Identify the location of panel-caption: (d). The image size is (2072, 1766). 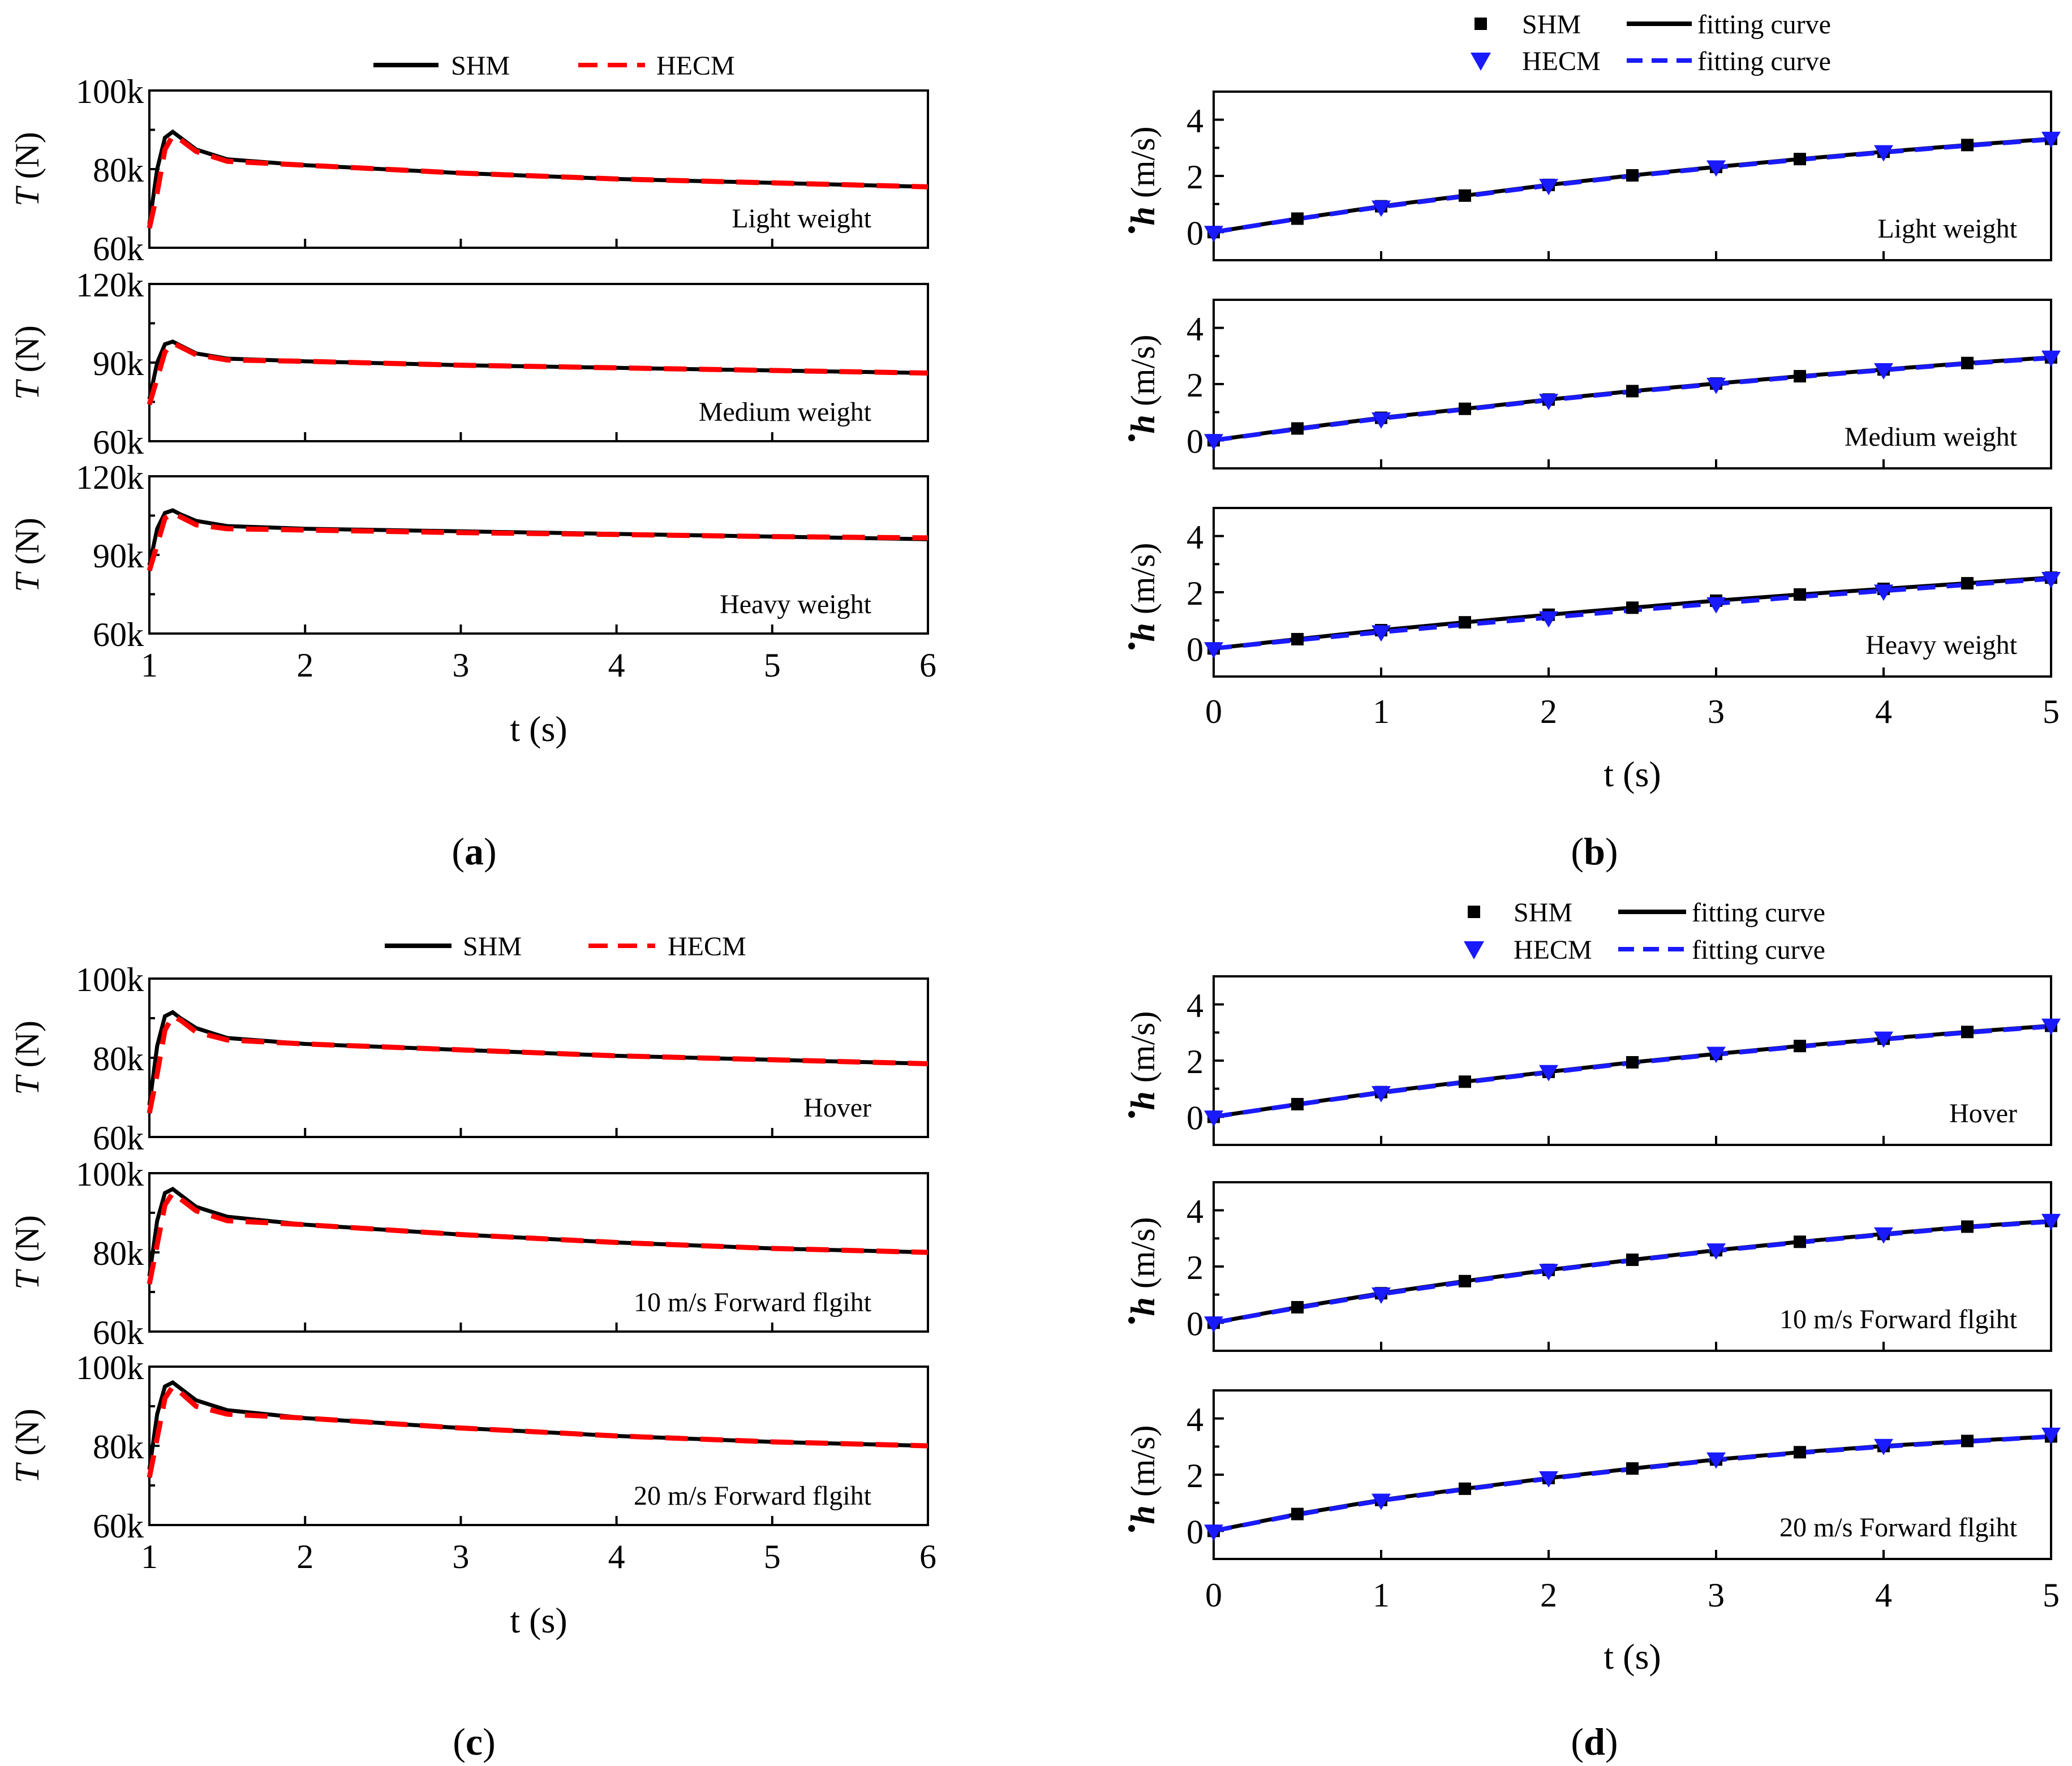
(1594, 1741).